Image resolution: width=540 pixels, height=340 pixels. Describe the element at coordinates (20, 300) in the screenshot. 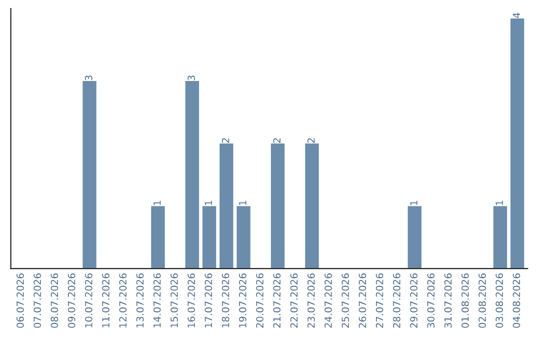

I see `x-tick-label: 06.07.2026` at that location.